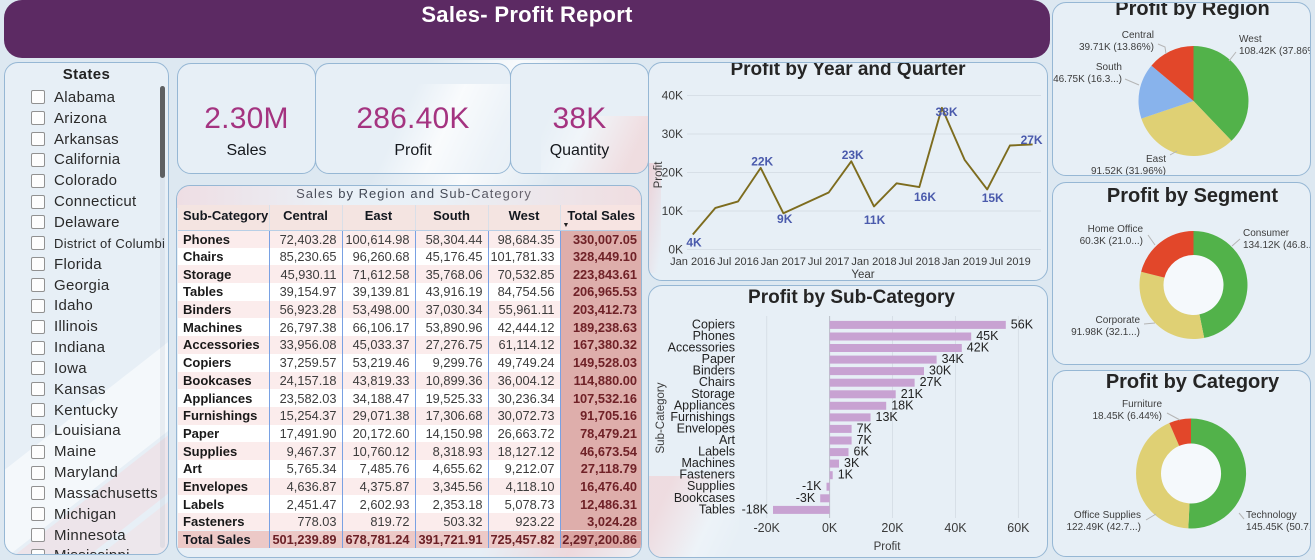  Describe the element at coordinates (762, 162) in the screenshot. I see `svg-text: 22K` at that location.